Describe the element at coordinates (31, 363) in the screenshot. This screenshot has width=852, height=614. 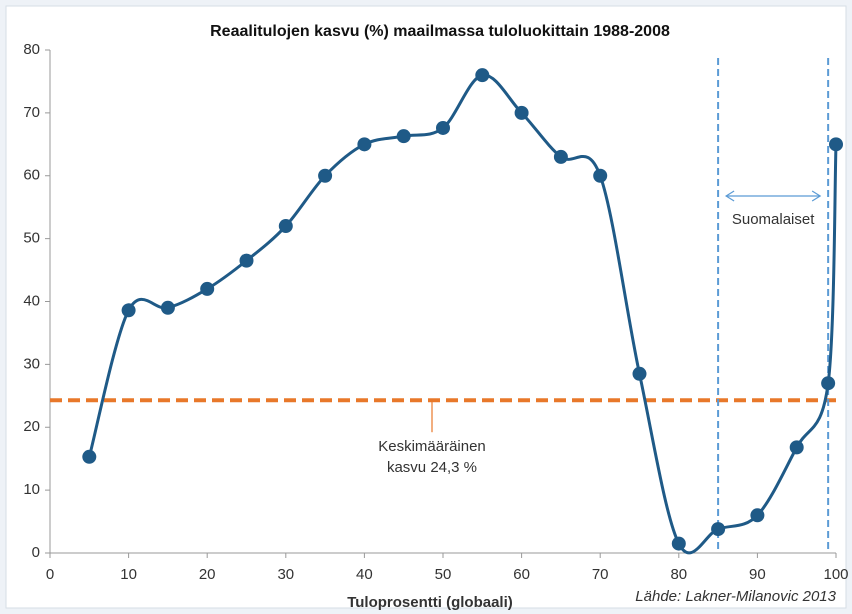
I see `y-tick-label: 30` at that location.